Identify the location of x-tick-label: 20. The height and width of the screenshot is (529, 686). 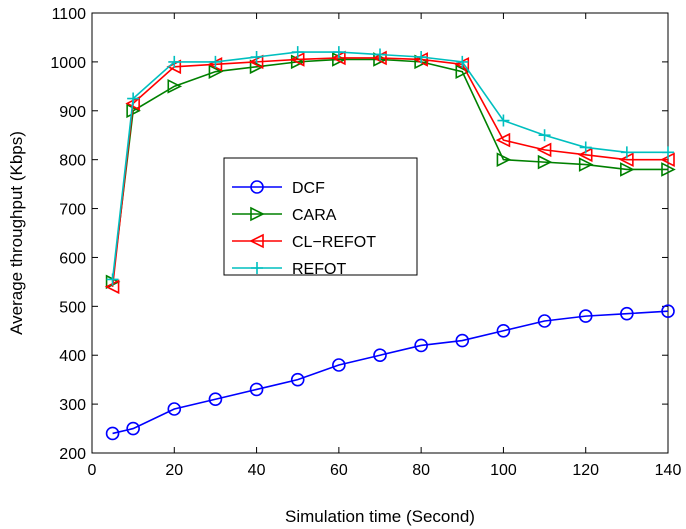
(174, 470).